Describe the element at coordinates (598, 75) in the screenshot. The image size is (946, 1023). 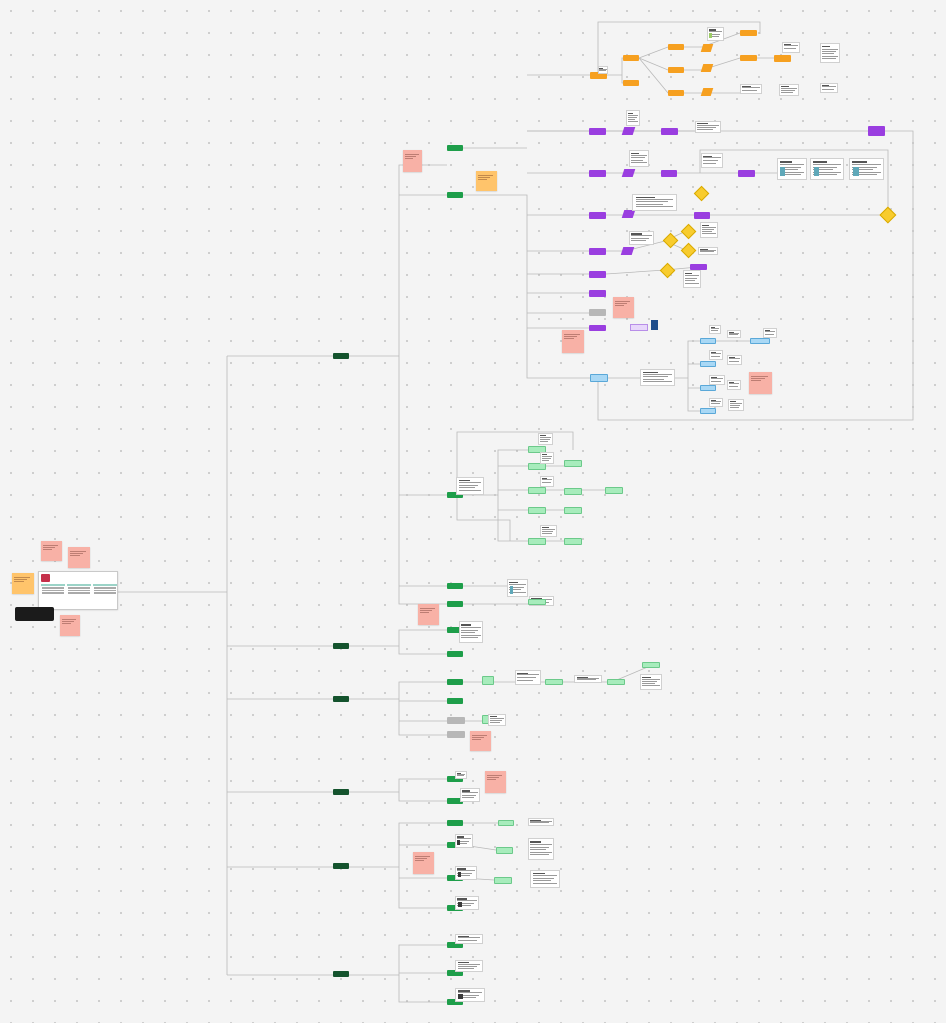
I see `orange-entry-node` at that location.